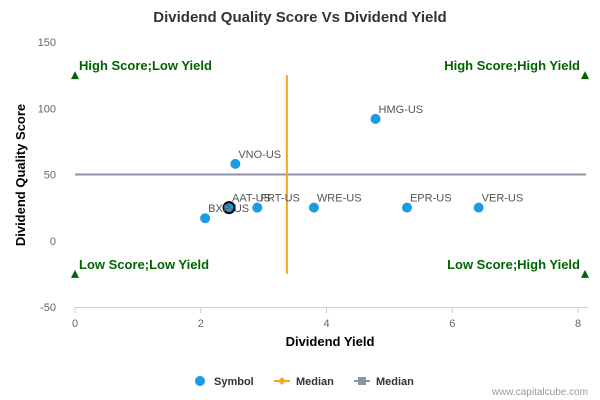 This screenshot has width=600, height=400. Describe the element at coordinates (145, 65) in the screenshot. I see `quadrant-label-top-left: High Score;Low Yield` at that location.